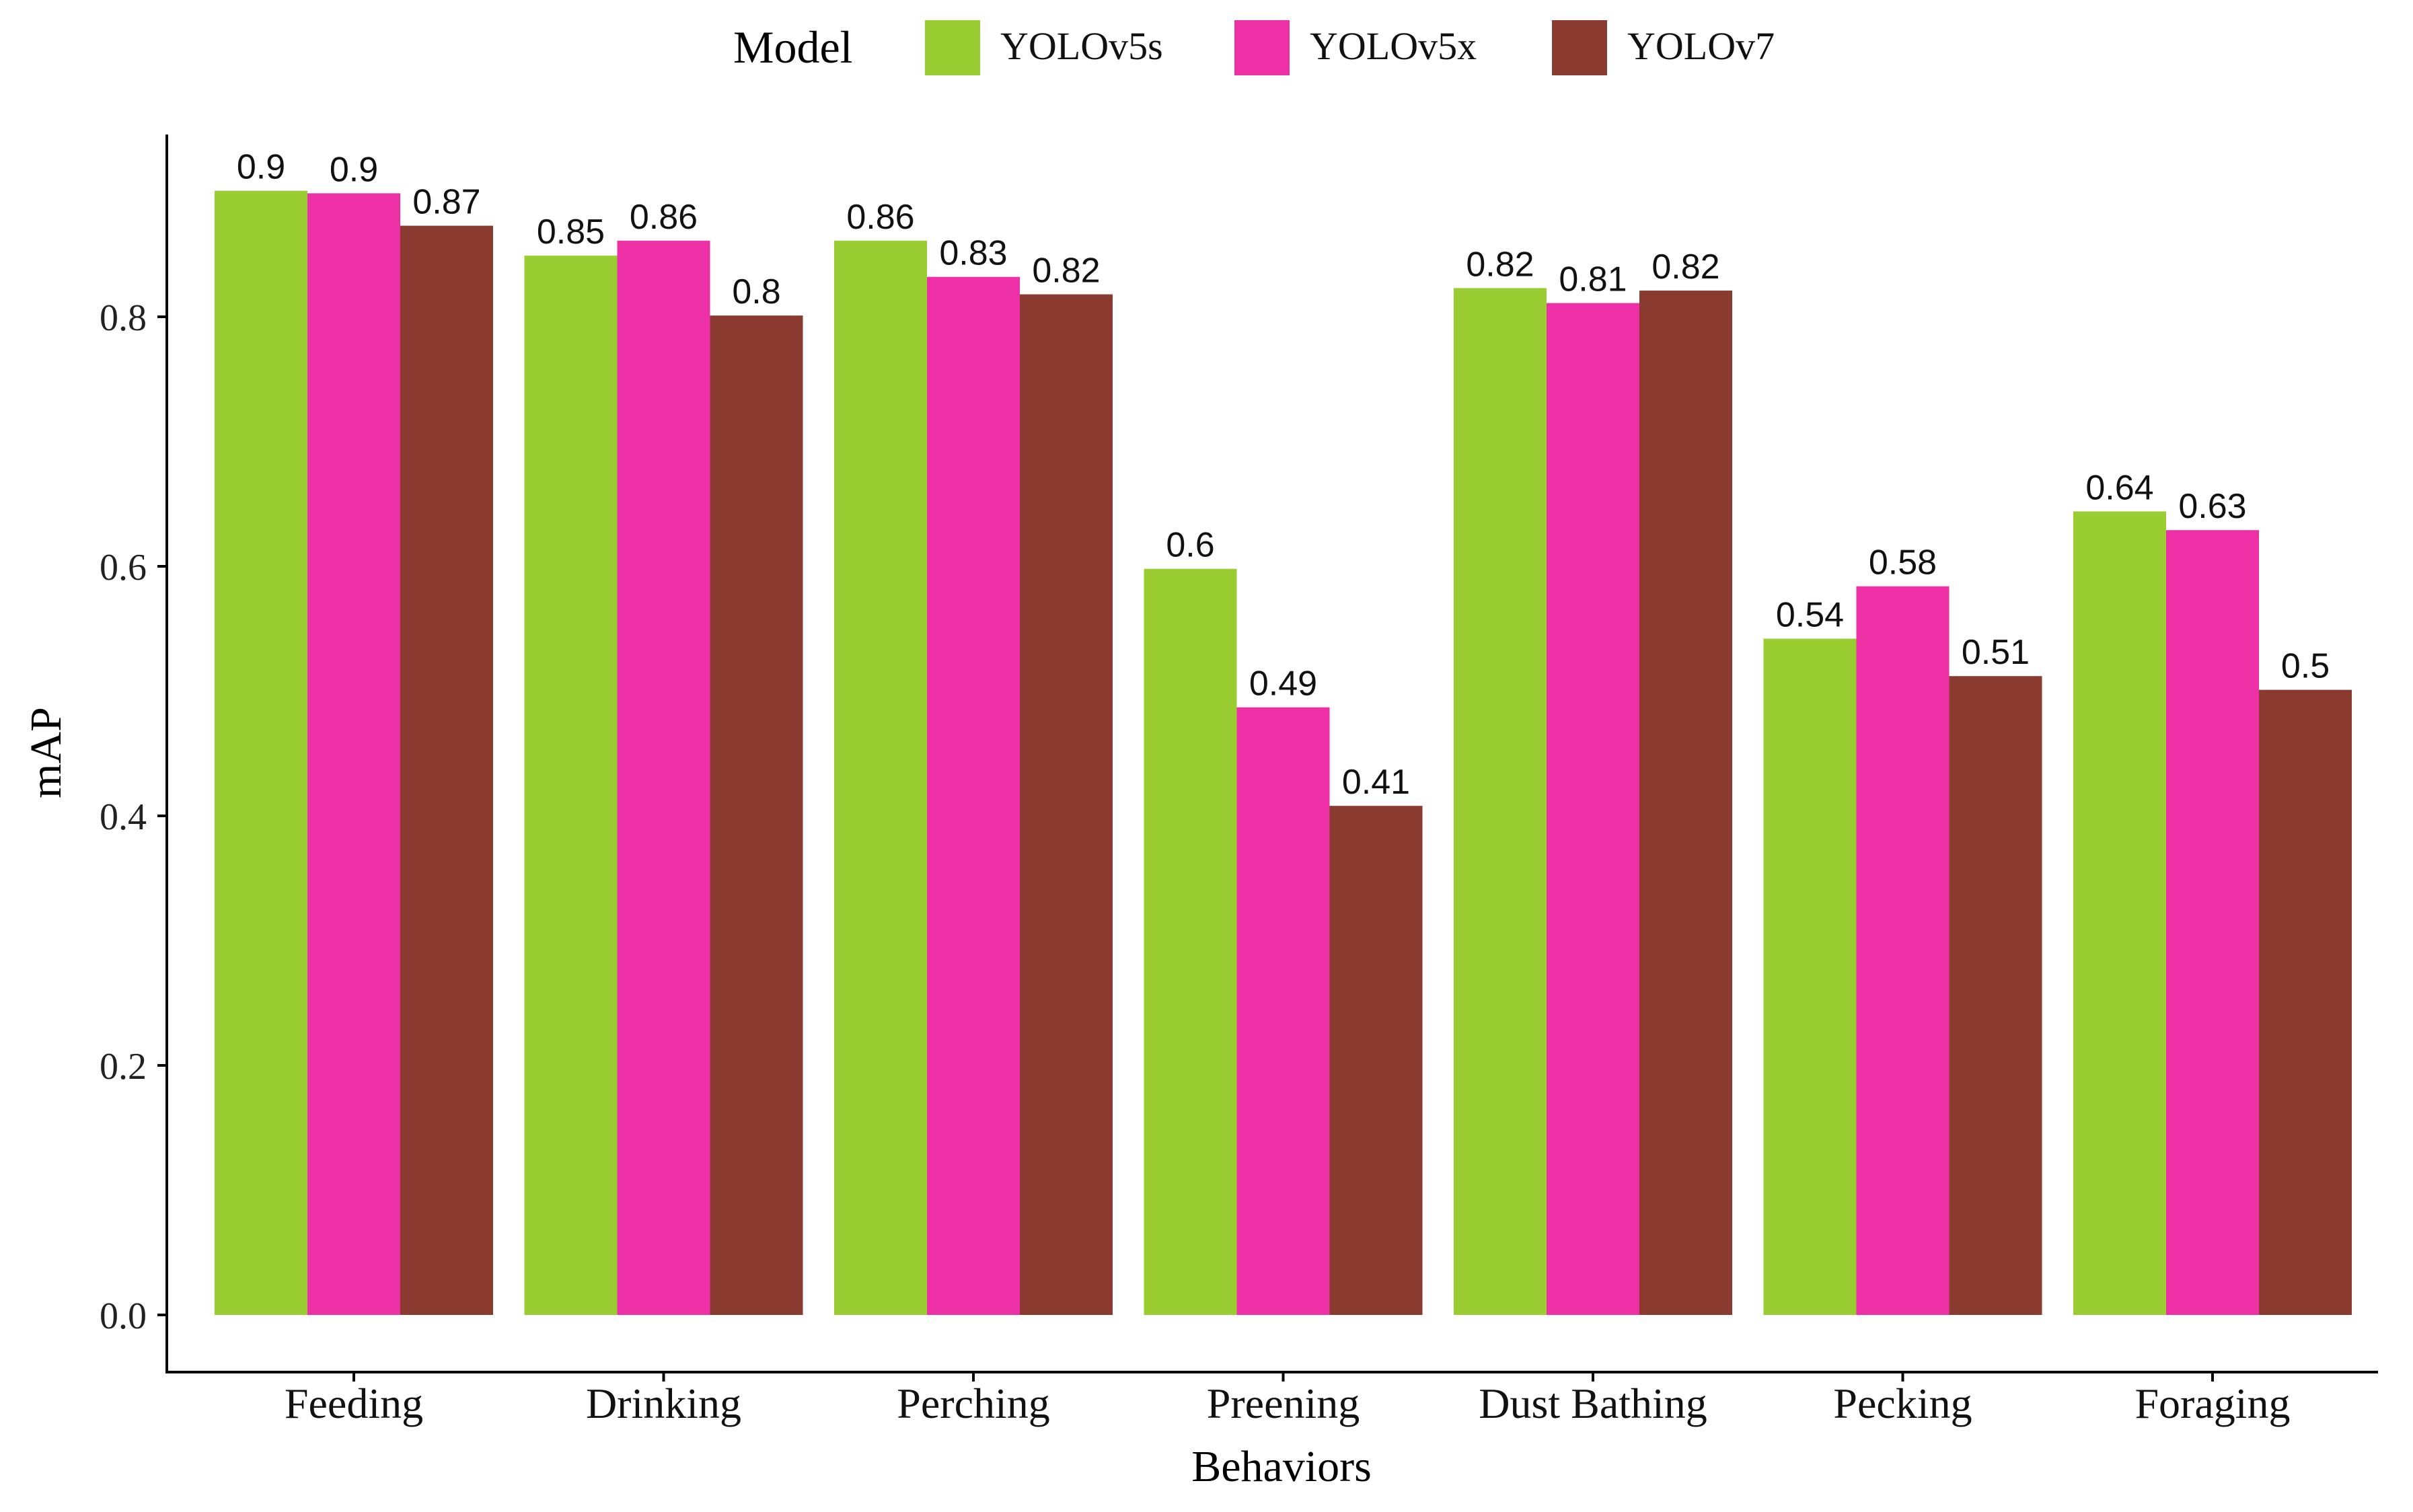  I want to click on bar-yolov5x-dust-bathing, so click(1593, 810).